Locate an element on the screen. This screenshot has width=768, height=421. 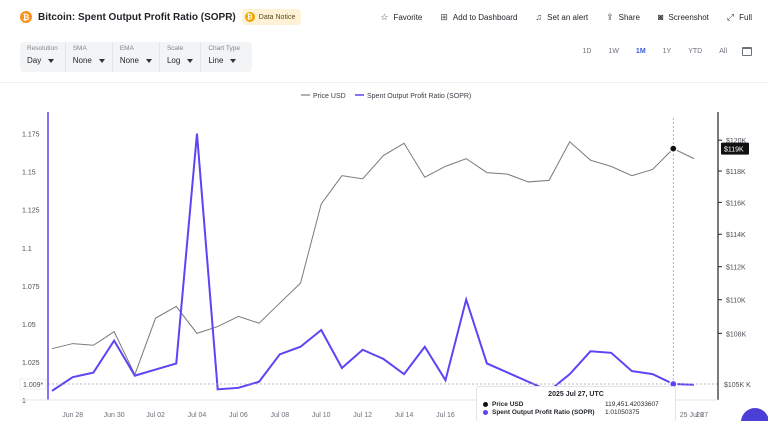
range-1y-button: 1Y is located at coordinates (667, 51).